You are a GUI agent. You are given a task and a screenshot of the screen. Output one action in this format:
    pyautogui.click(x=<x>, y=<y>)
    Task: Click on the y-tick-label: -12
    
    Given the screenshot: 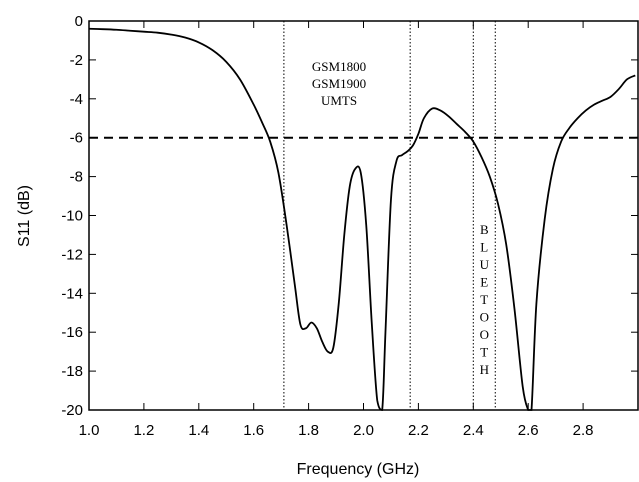 What is the action you would take?
    pyautogui.click(x=72, y=254)
    